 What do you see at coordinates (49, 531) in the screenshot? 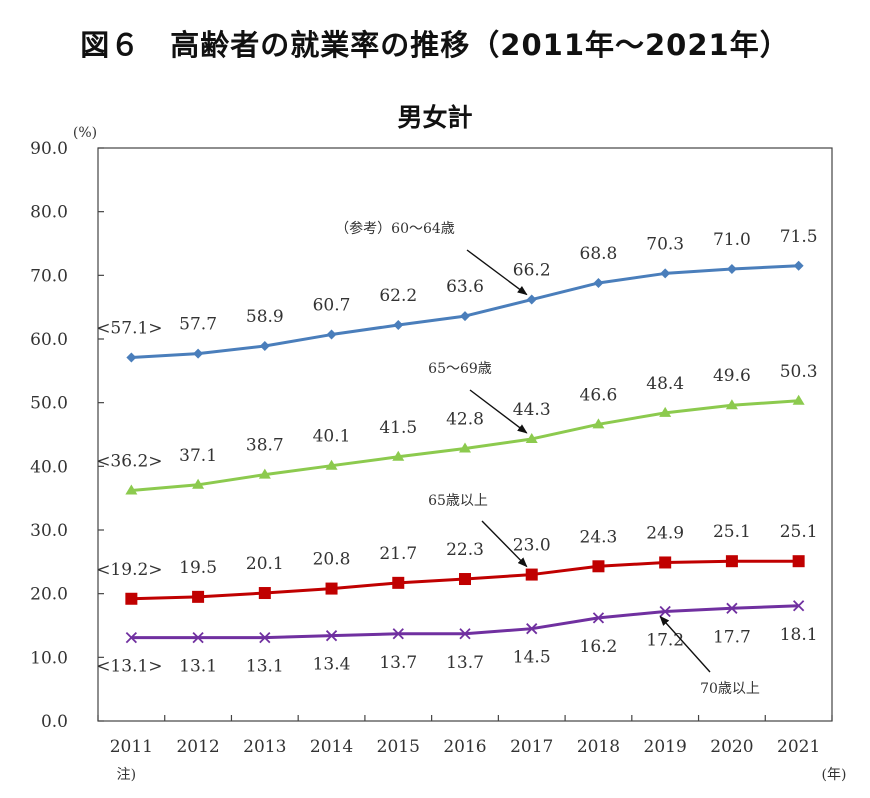
I see `y-tick-label: 30.0` at bounding box center [49, 531].